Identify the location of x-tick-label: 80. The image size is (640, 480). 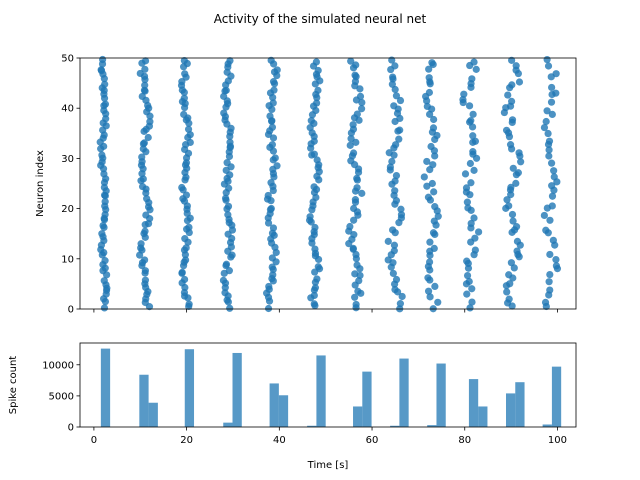
(464, 440).